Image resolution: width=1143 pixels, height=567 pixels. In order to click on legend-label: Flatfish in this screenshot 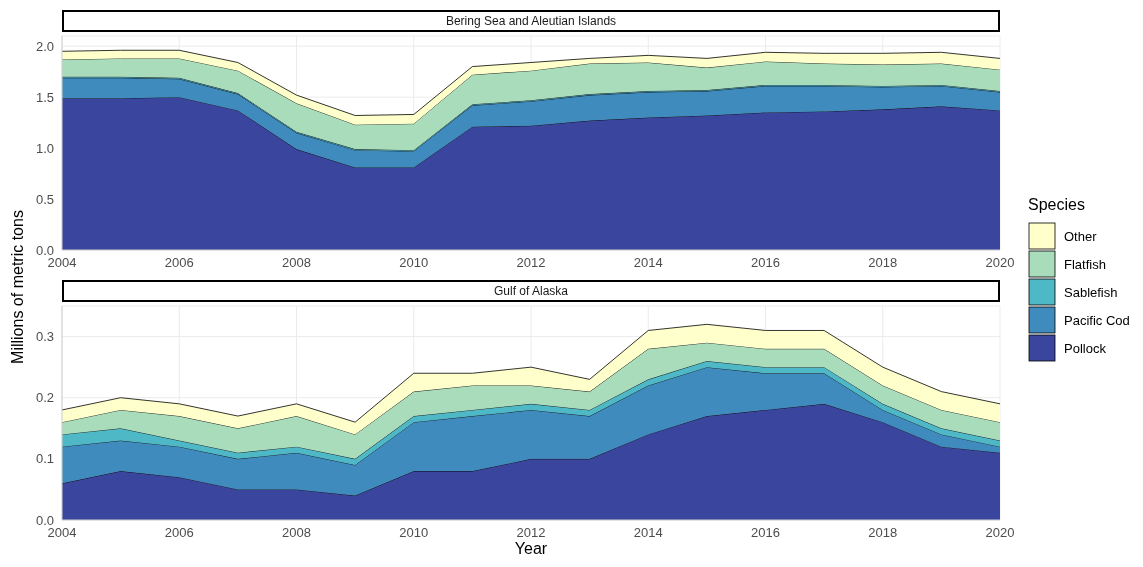, I will do `click(1085, 264)`.